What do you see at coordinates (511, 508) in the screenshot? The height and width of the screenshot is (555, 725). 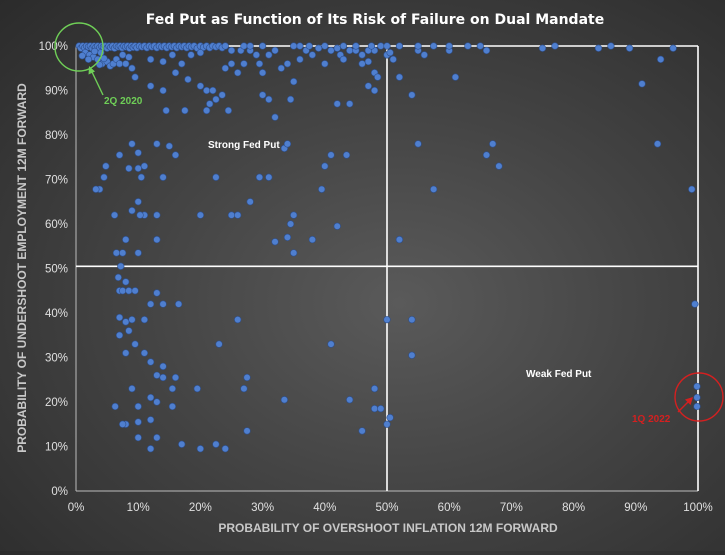 I see `x-tick-label: 70%` at bounding box center [511, 508].